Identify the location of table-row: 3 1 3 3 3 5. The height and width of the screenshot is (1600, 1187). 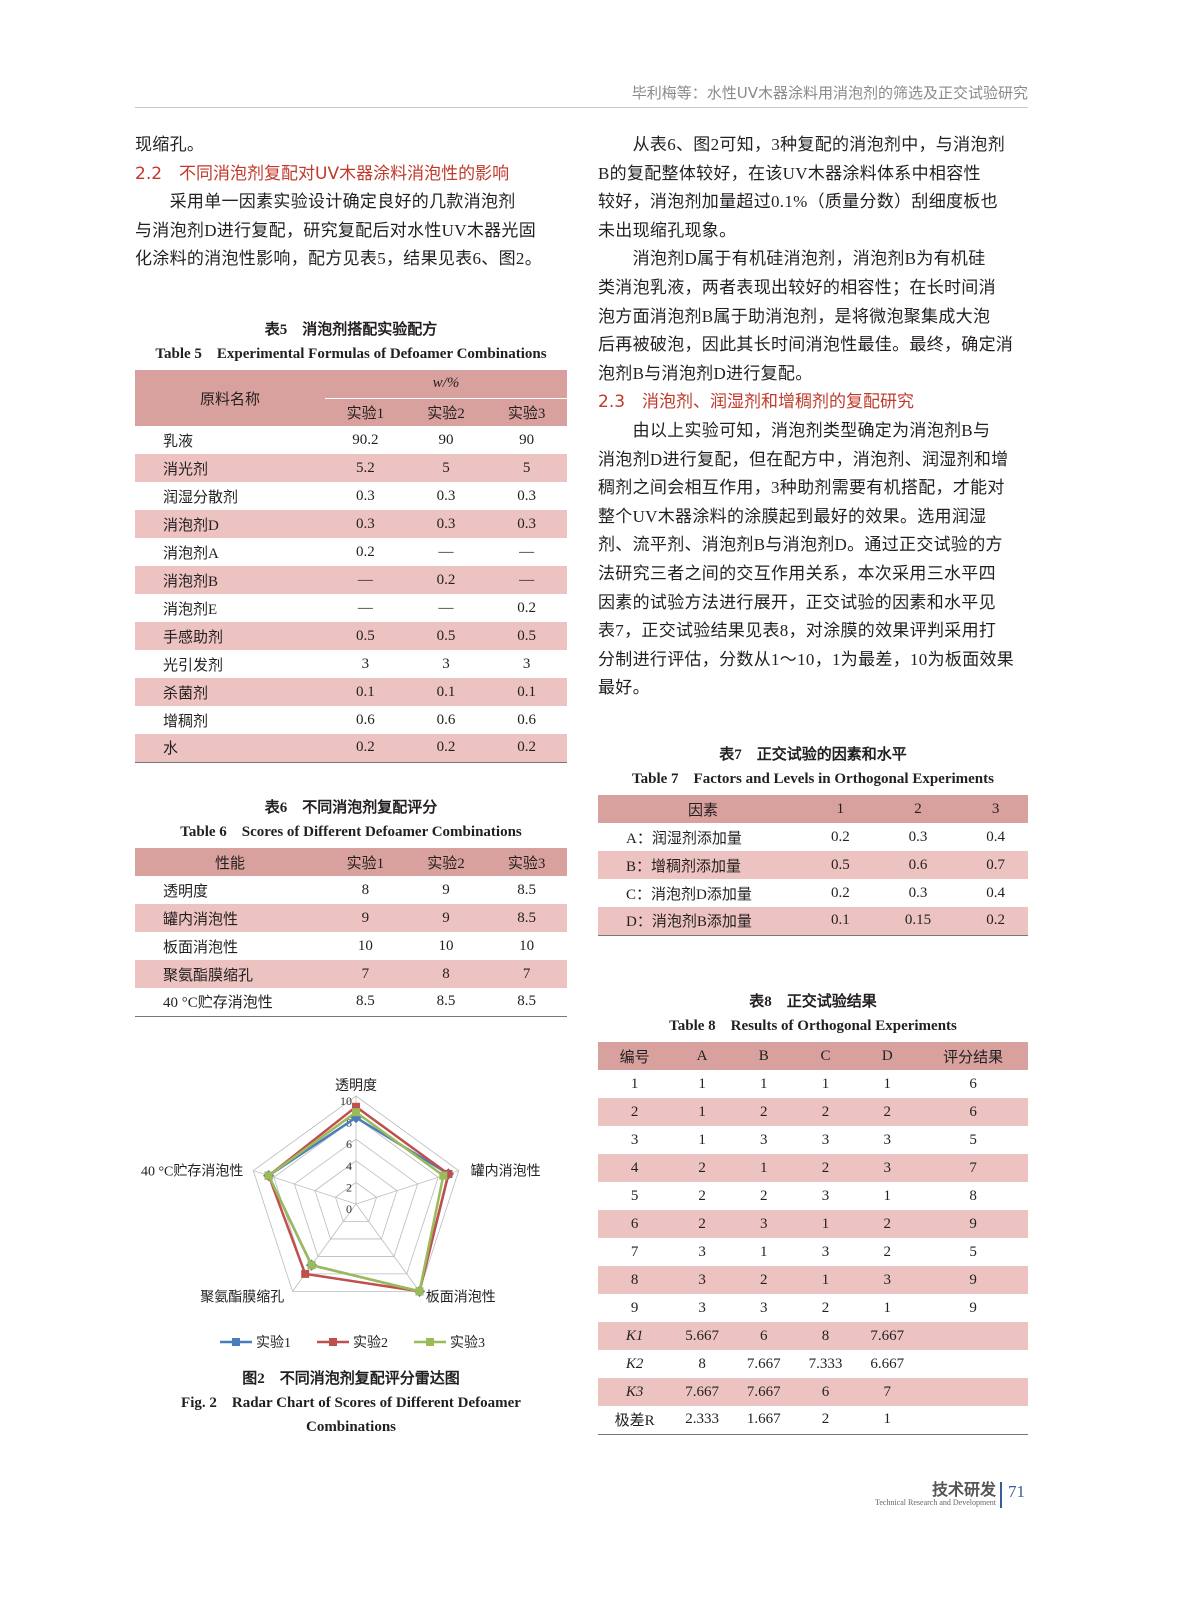
(813, 1140).